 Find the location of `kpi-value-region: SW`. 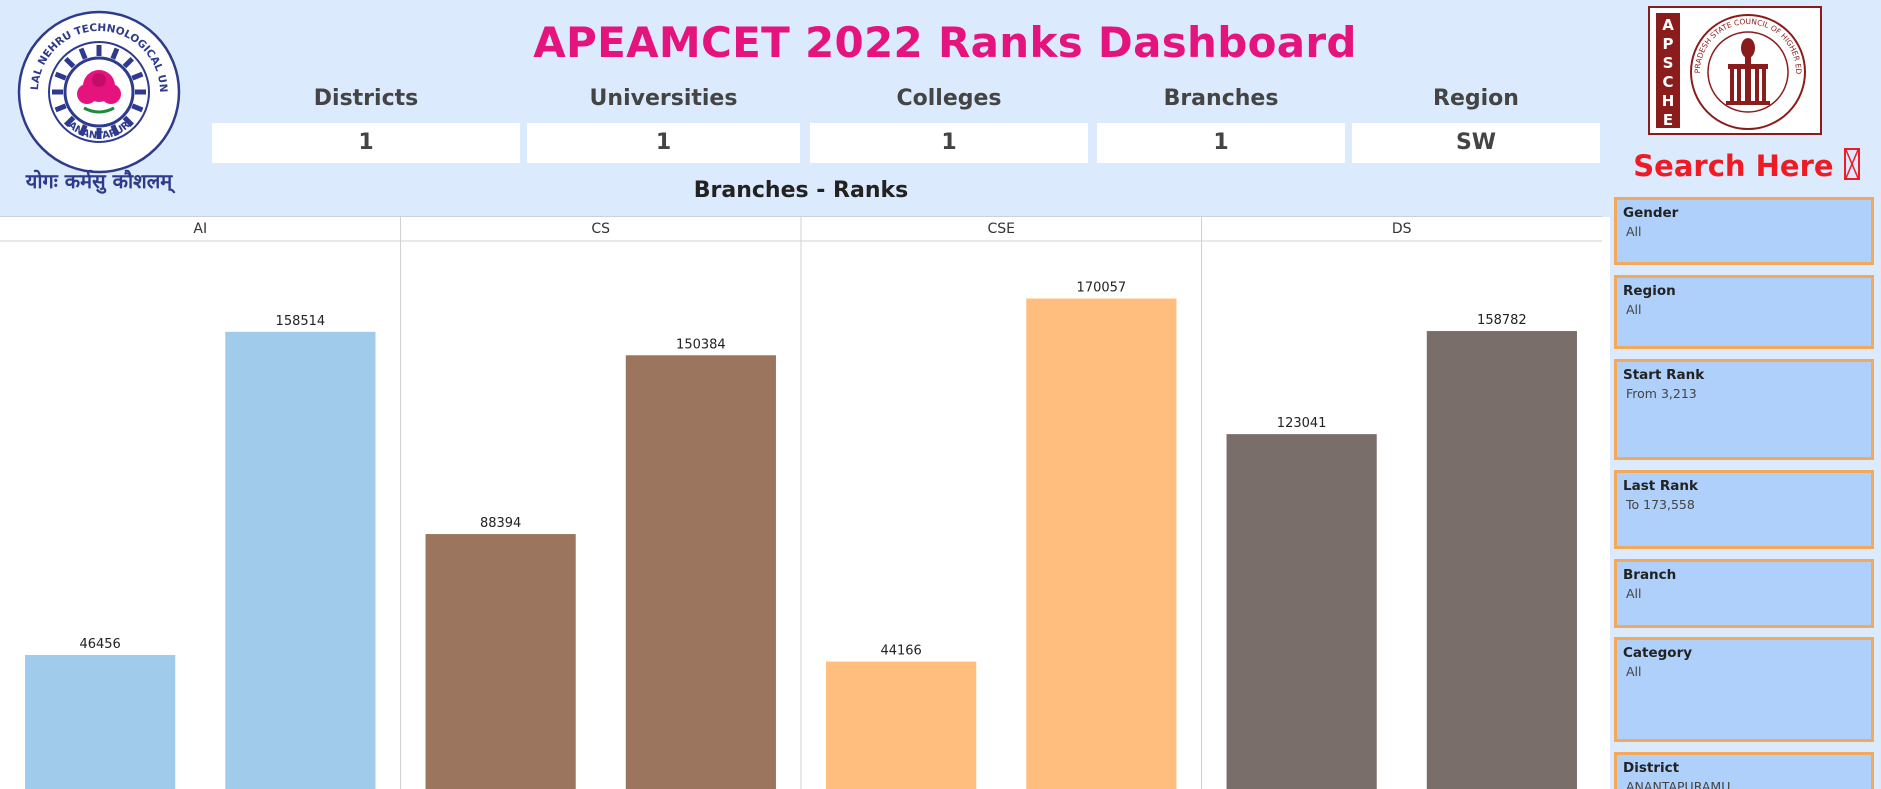

kpi-value-region: SW is located at coordinates (1476, 143).